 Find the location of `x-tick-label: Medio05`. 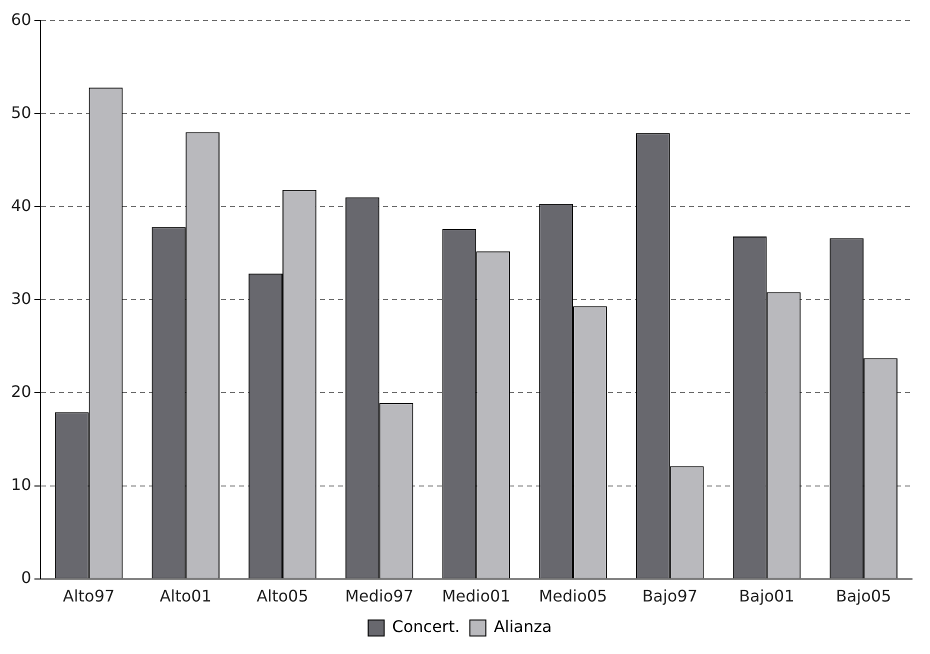

x-tick-label: Medio05 is located at coordinates (573, 596).